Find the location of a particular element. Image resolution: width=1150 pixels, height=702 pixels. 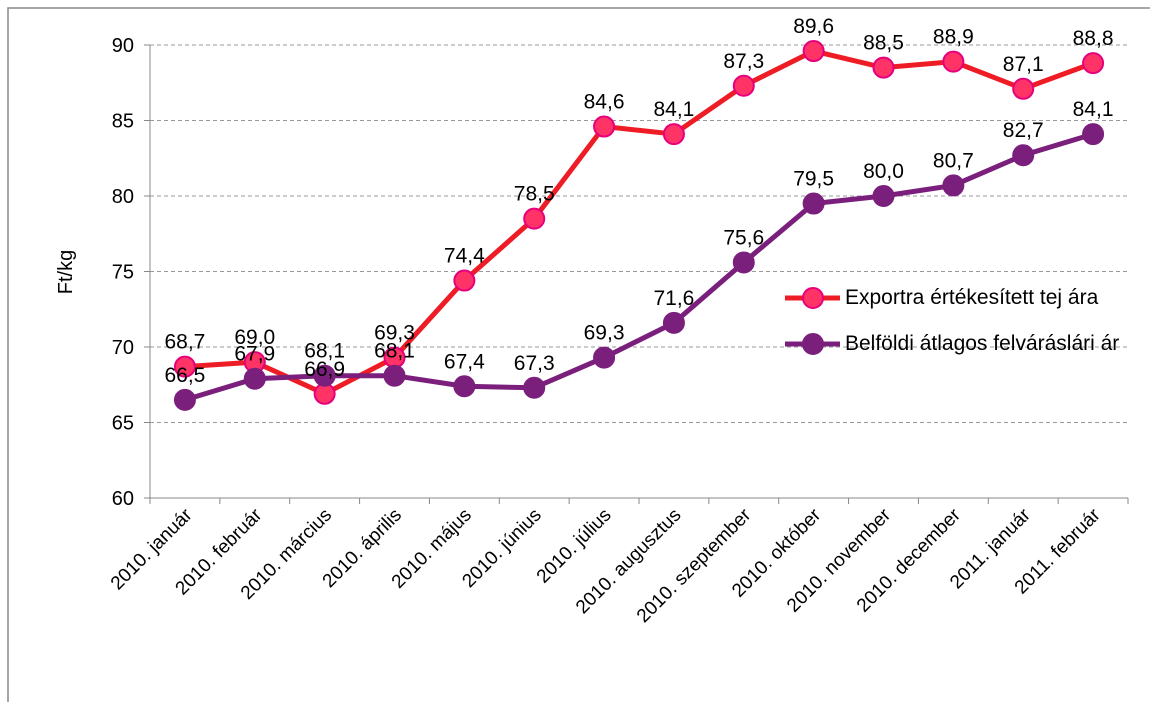

legend-item: Exportra értékesített tej ára is located at coordinates (965, 298).